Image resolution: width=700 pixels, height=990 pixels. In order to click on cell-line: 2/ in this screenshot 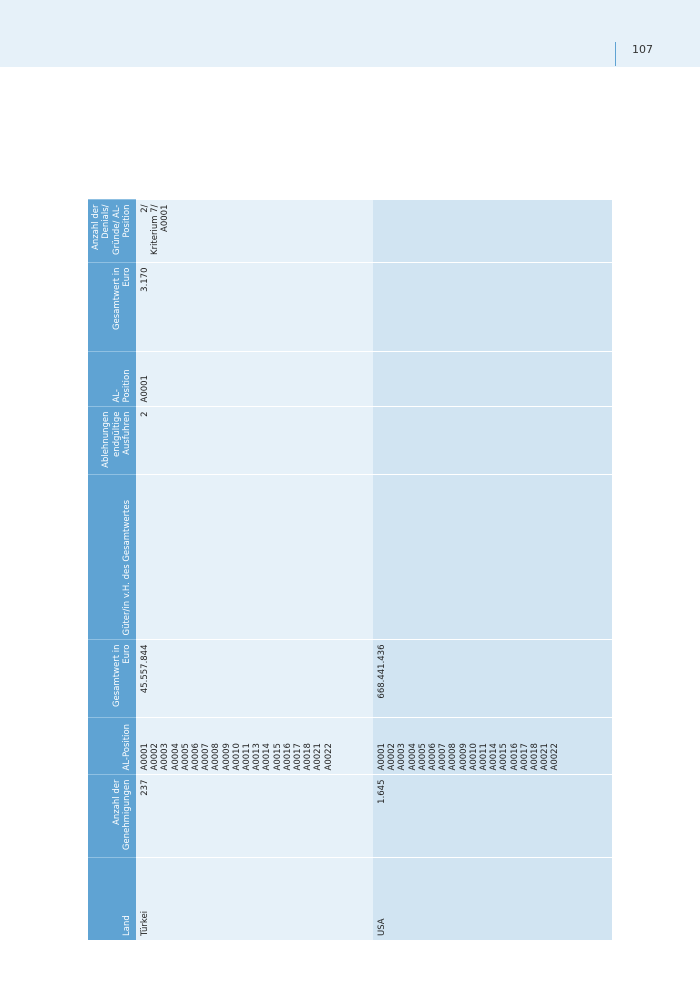, I will do `click(145, 208)`.